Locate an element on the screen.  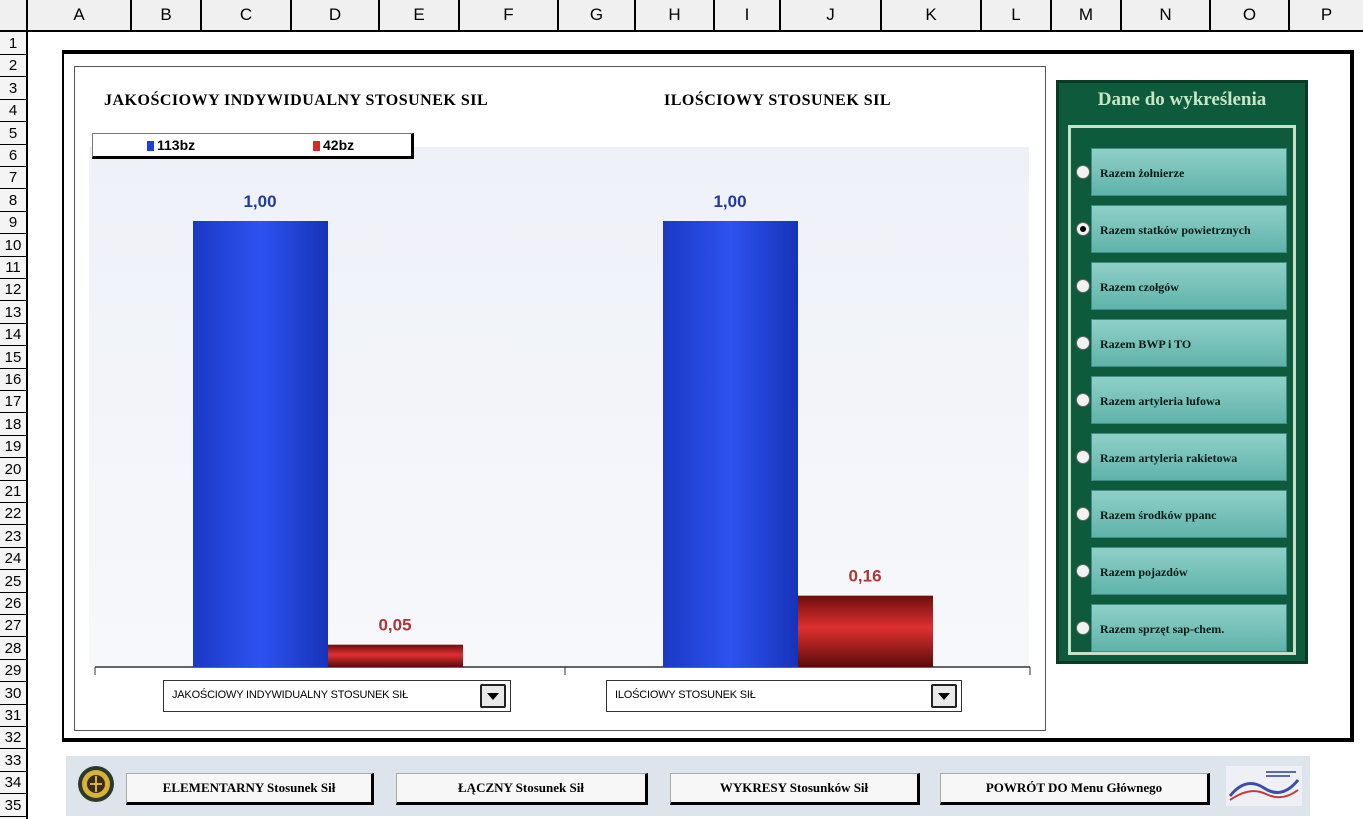
option-label: Razem pojazdów is located at coordinates (1144, 571).